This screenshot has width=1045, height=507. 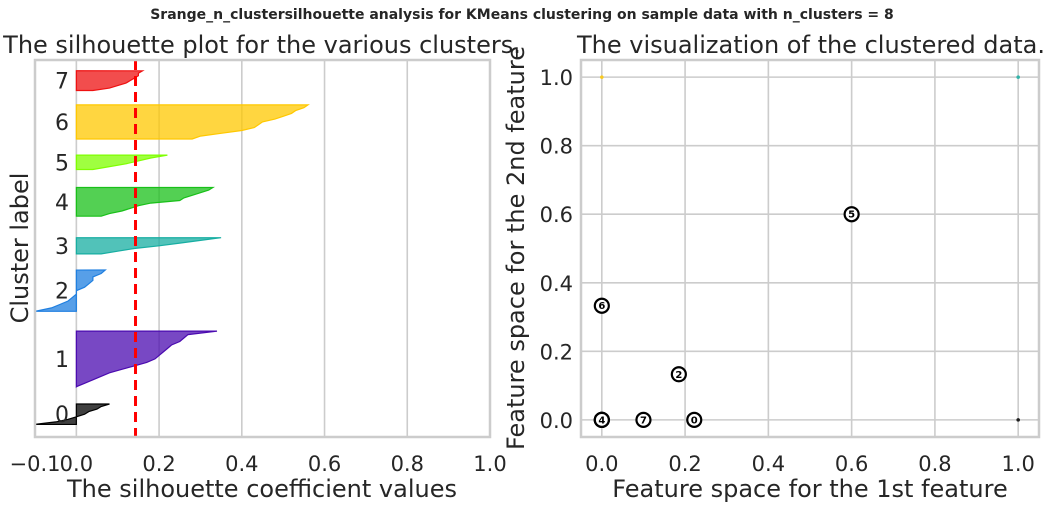 I want to click on scatter-y-ticks: 0.0 0.2 0.4 0.6 0.8 1.0, so click(x=556, y=249).